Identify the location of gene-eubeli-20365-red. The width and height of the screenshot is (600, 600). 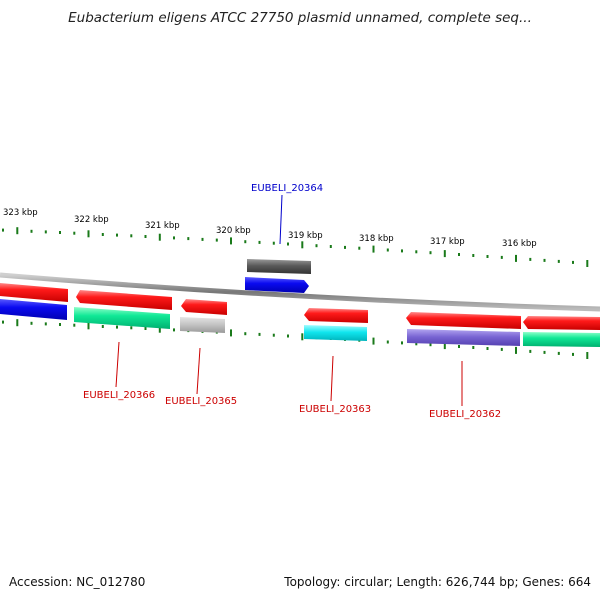
(204, 307).